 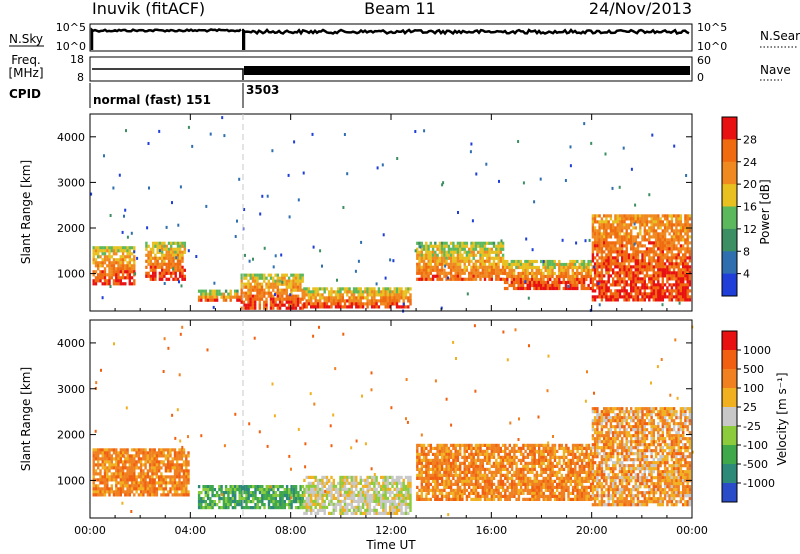 I want to click on power-ytick-label: 2000, so click(x=71, y=228).